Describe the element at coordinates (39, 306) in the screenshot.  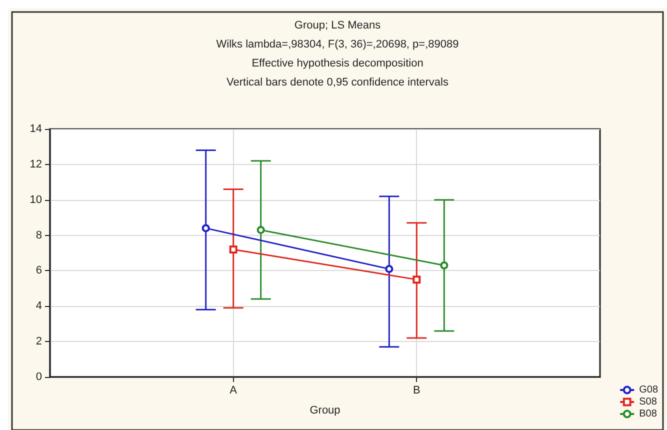
I see `y-tick-label: 4` at that location.